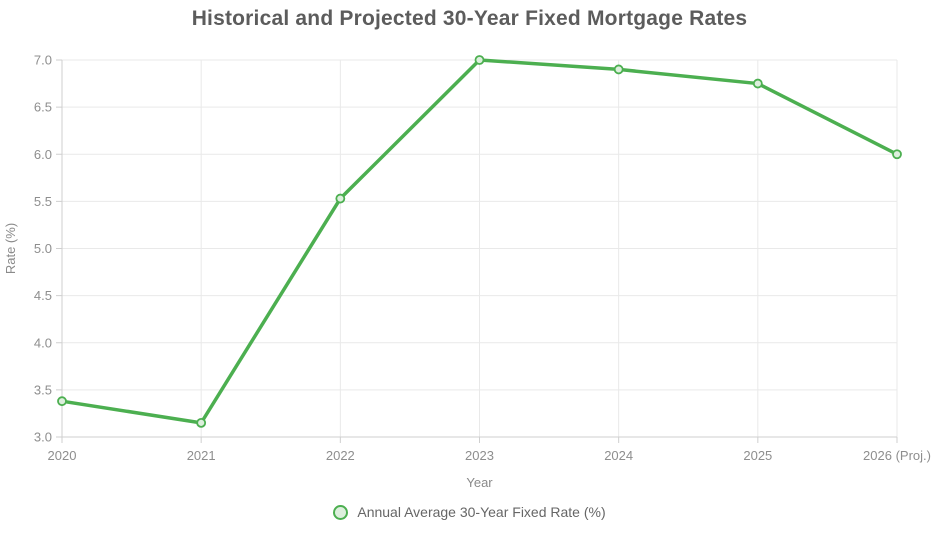  I want to click on y-axis-title: Rate (%), so click(10, 248).